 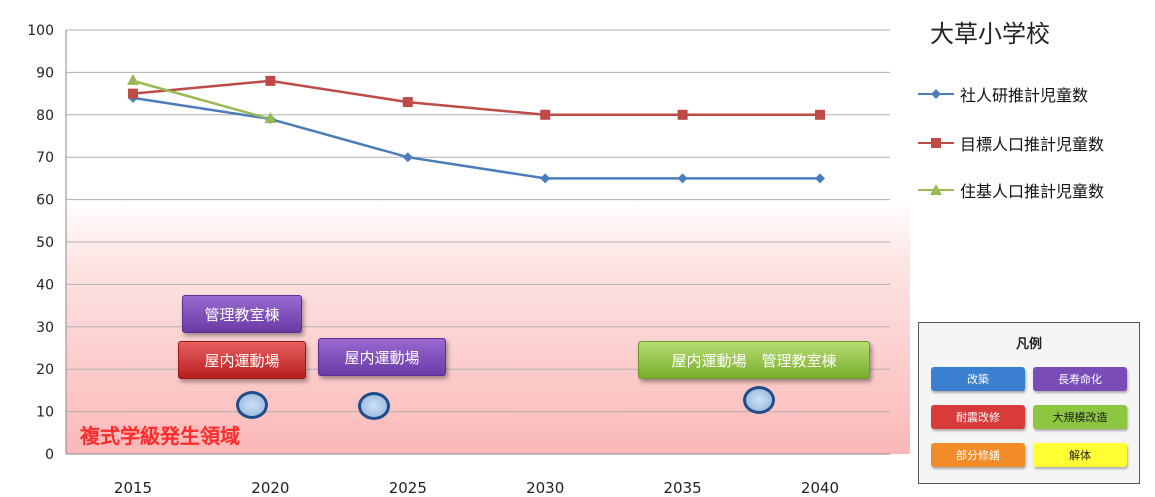 I want to click on x-tick-label: 2030, so click(x=545, y=488).